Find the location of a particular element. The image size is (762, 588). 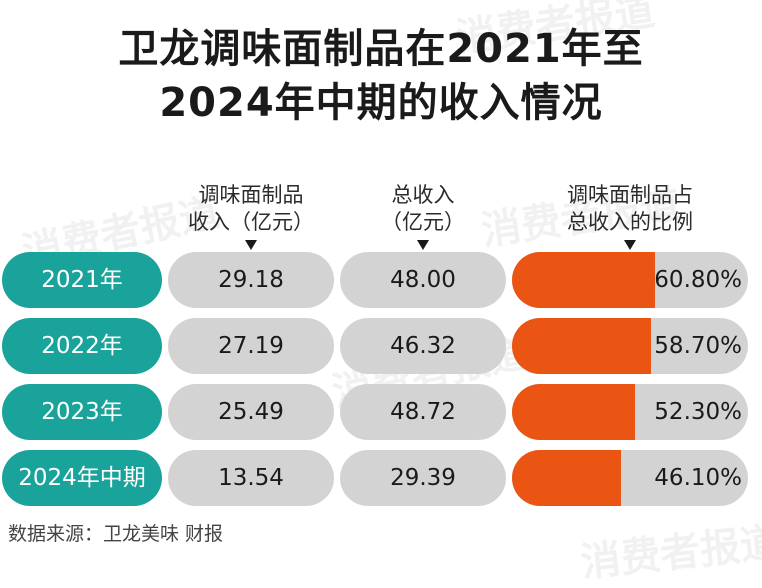

total-revenue-cell: 46.32 is located at coordinates (423, 346).